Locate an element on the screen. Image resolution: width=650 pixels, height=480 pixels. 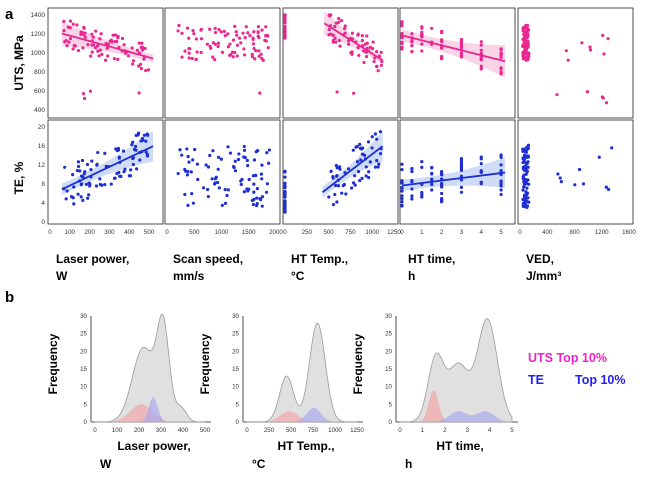
te-axis-label: TE, % is located at coordinates (19, 177).